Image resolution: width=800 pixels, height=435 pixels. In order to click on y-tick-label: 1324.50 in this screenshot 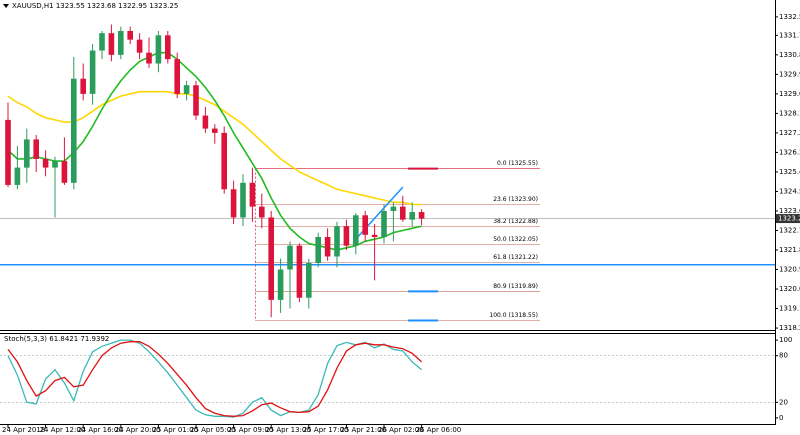, I will do `click(789, 191)`.